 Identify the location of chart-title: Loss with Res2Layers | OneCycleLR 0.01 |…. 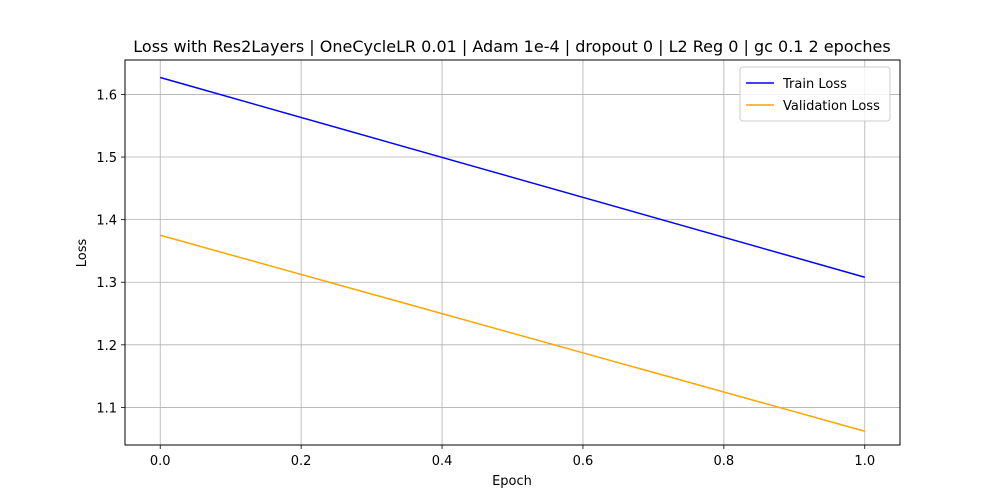
(511, 46).